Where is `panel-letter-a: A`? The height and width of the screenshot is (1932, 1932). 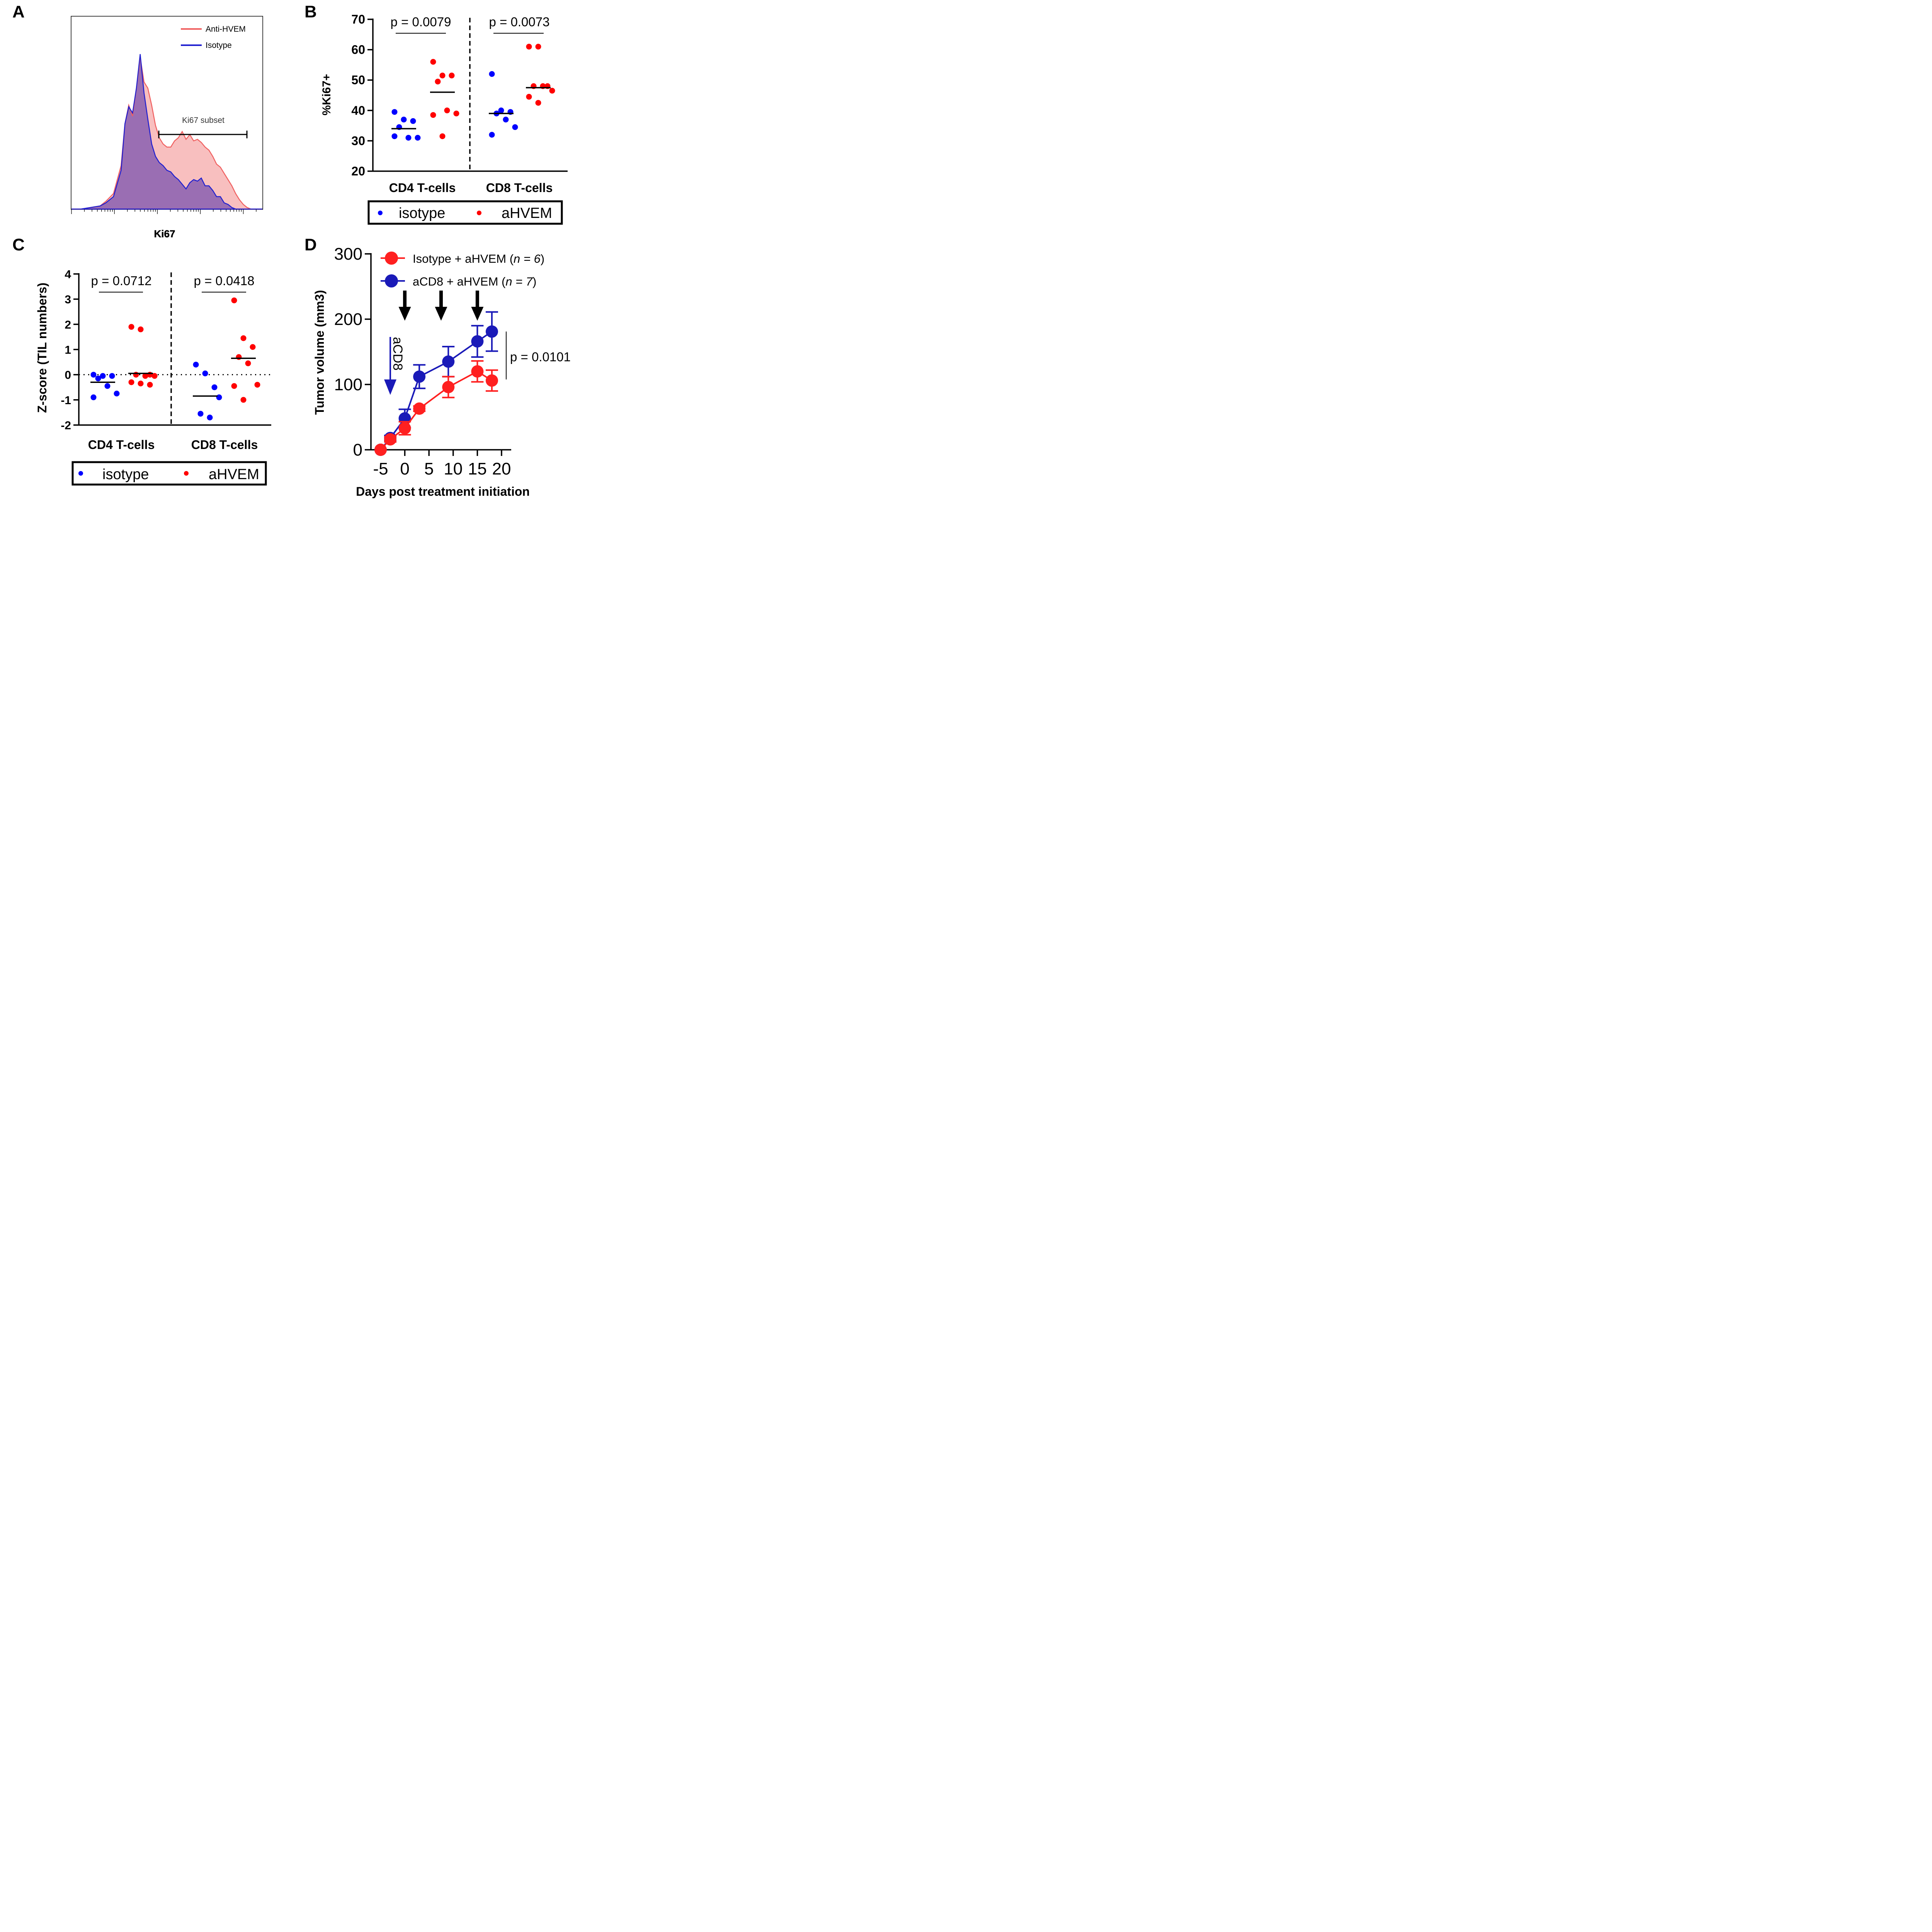
panel-letter-a: A is located at coordinates (19, 12).